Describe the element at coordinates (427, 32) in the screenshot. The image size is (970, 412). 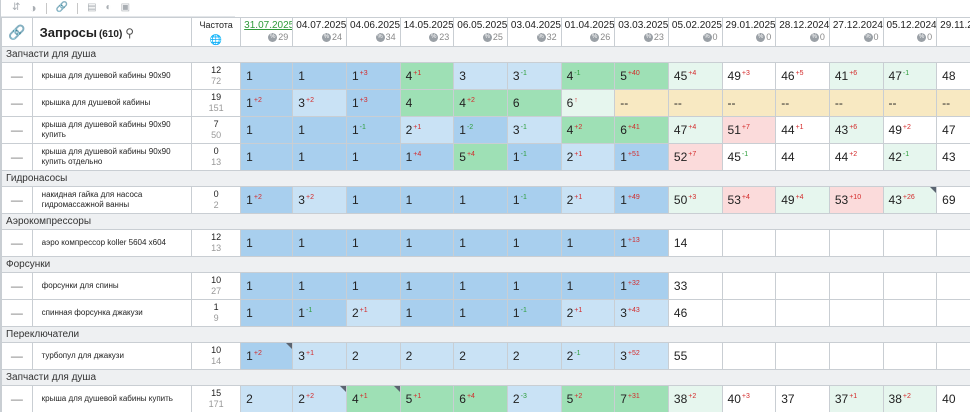
I see `date-column-header: 14.05.2025% 23` at that location.